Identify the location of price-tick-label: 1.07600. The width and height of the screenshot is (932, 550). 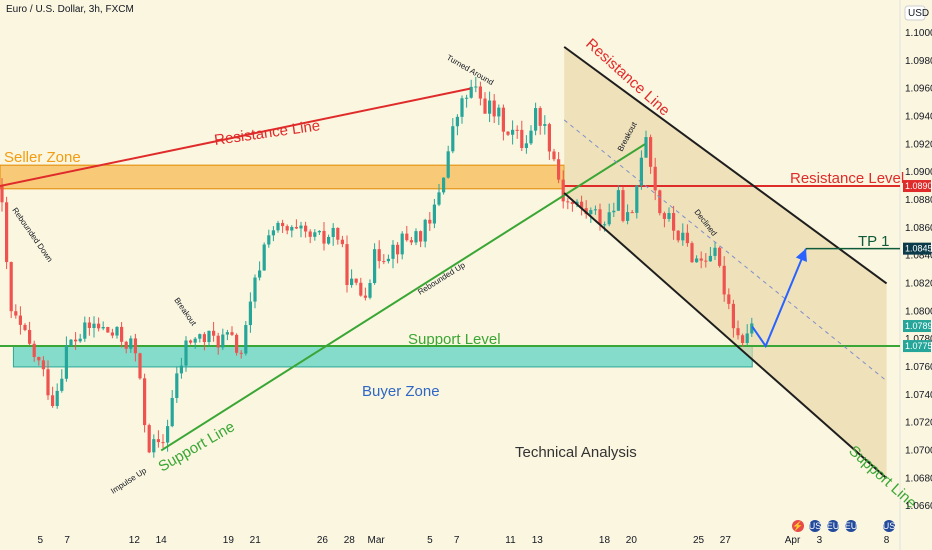
(918, 367).